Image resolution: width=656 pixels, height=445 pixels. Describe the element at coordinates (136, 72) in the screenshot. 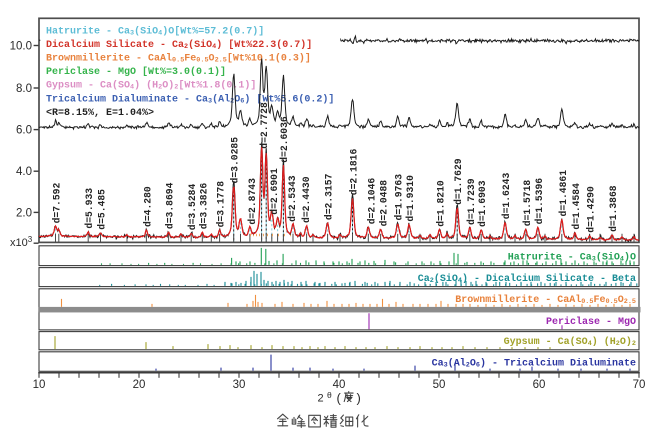

I see `svg-text: Periclase - MgO [Wt%=3.0(0.1)]` at that location.